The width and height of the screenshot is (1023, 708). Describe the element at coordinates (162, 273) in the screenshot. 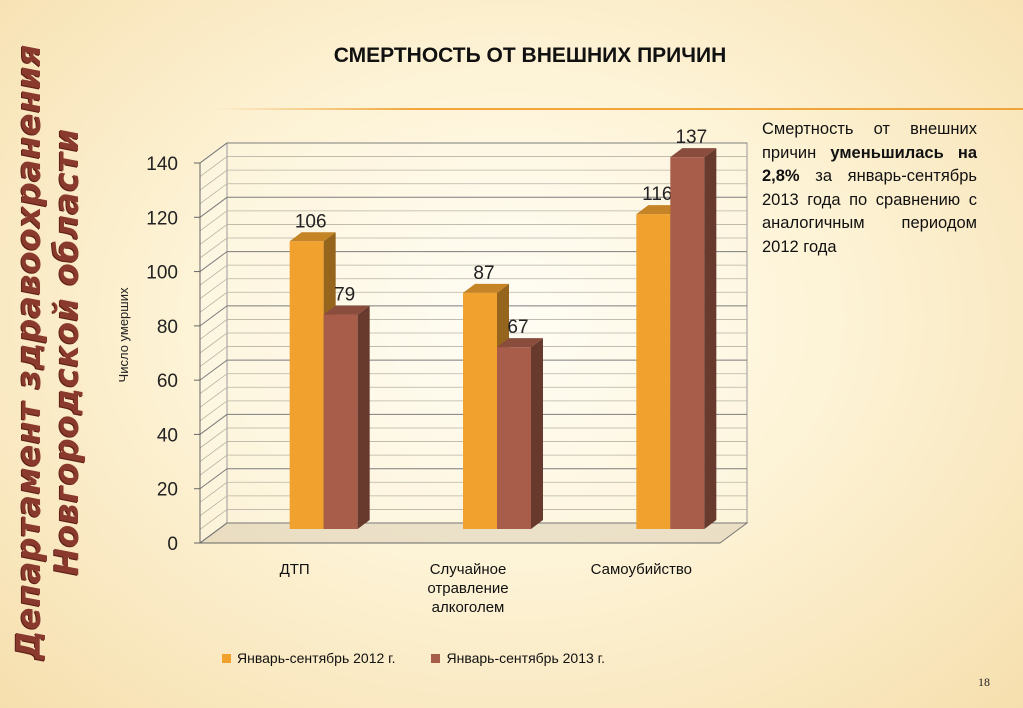

I see `y-tick-label: 100` at that location.